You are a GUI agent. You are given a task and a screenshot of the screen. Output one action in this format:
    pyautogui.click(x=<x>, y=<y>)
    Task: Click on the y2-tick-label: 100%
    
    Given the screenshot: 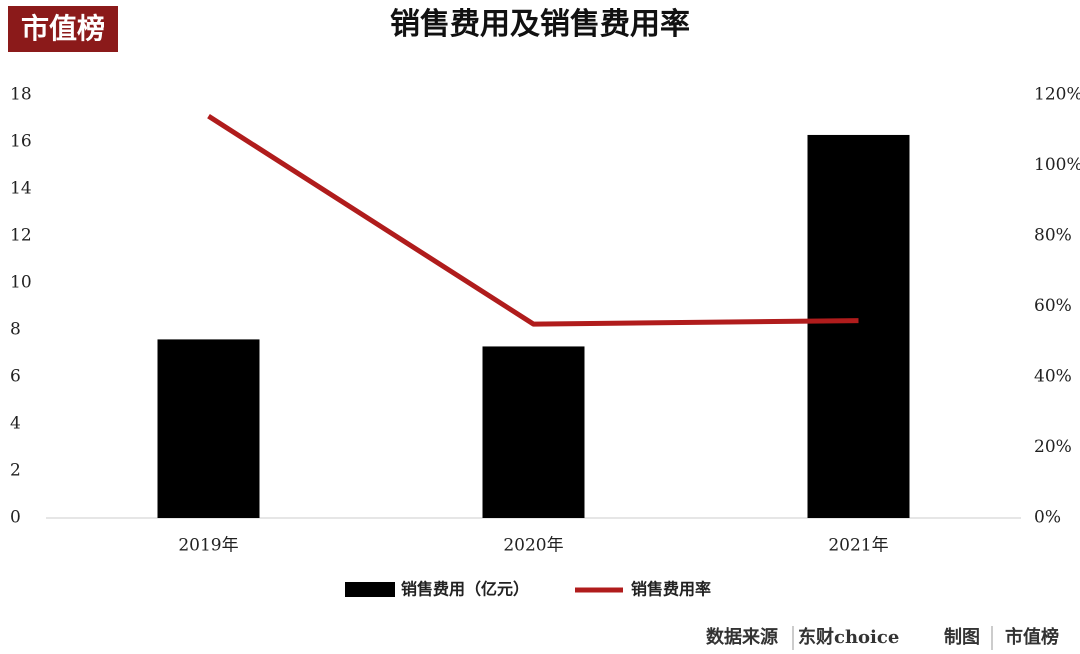 What is the action you would take?
    pyautogui.click(x=1057, y=165)
    